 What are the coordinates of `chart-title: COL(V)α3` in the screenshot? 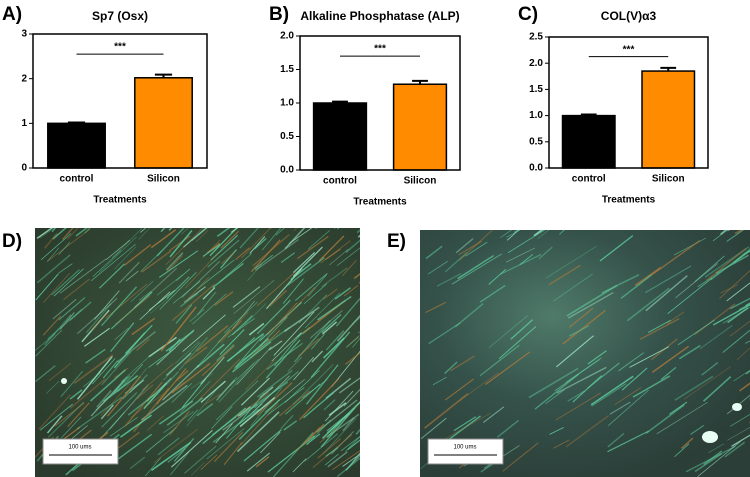 It's located at (629, 16).